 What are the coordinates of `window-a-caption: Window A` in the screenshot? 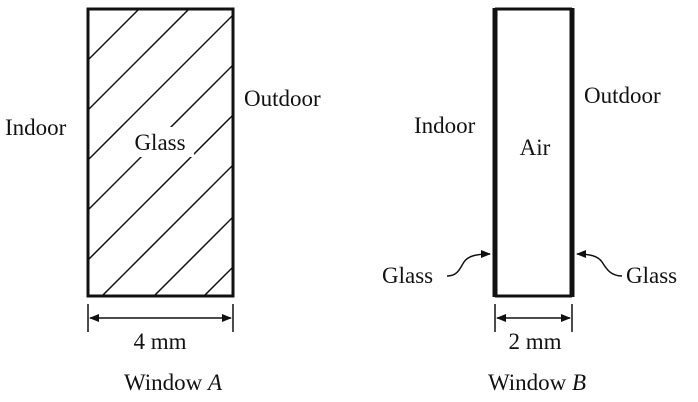 It's located at (173, 382).